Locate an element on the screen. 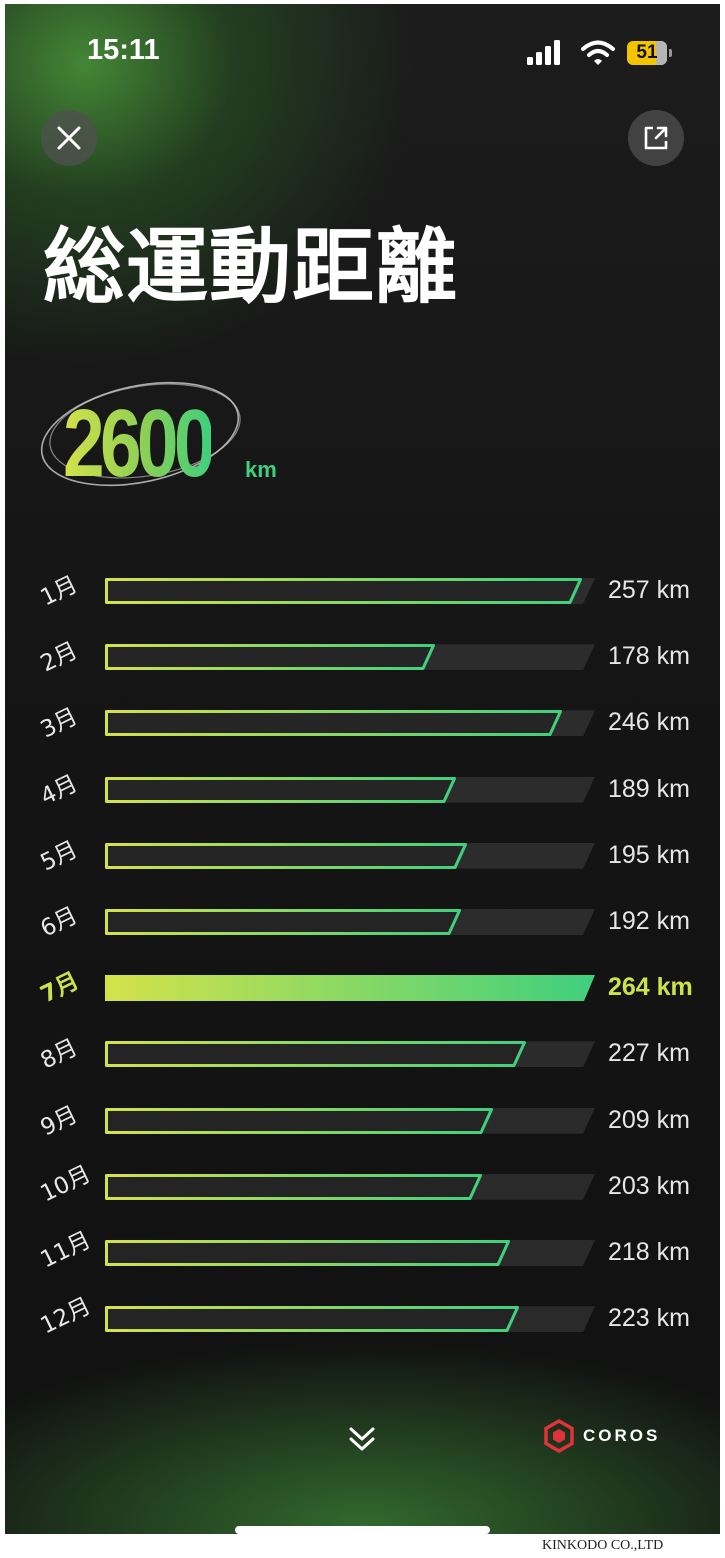 The height and width of the screenshot is (1558, 725). month-label: 9月 is located at coordinates (59, 1121).